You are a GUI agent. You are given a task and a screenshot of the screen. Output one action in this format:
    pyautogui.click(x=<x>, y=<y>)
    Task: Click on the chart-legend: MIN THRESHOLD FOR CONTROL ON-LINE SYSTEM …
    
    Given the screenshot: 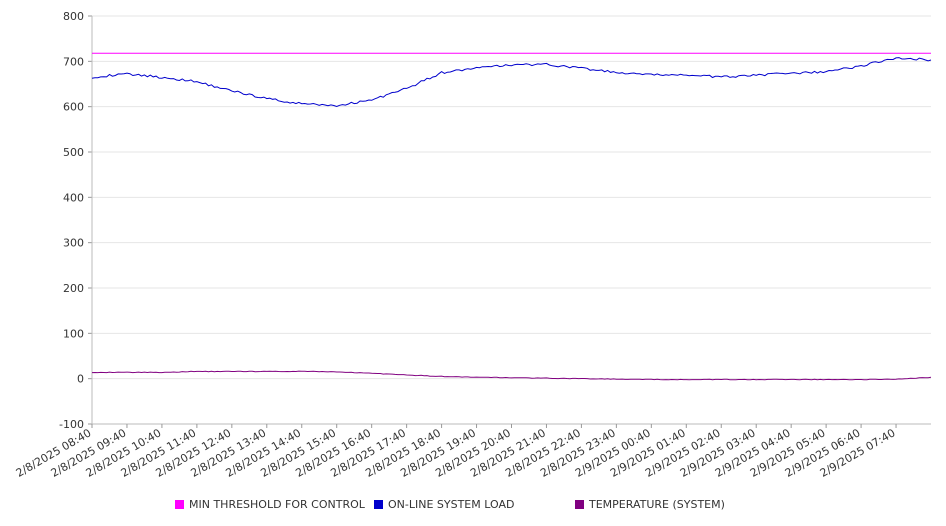 What is the action you would take?
    pyautogui.click(x=473, y=506)
    